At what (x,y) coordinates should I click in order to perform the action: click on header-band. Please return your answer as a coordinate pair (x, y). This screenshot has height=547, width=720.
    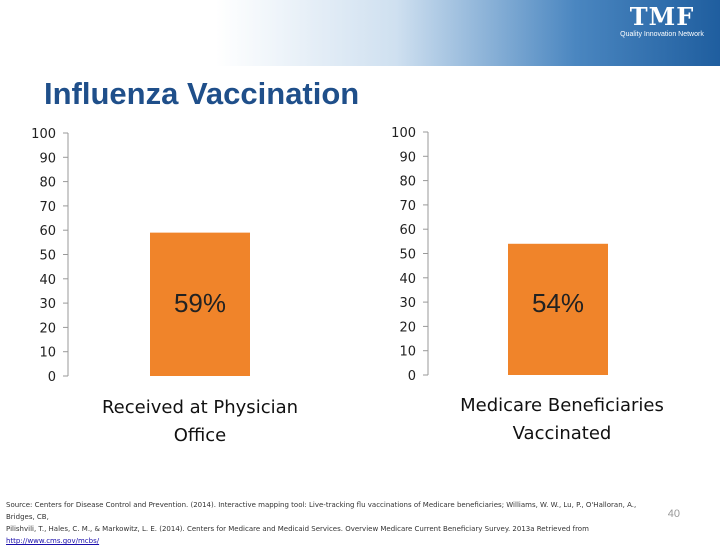
    Looking at the image, I should click on (360, 35).